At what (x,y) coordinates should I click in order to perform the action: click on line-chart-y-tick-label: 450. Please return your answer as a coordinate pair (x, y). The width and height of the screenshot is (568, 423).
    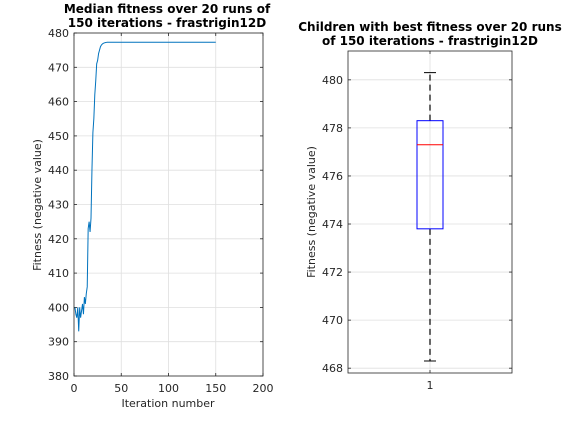
    Looking at the image, I should click on (58, 136).